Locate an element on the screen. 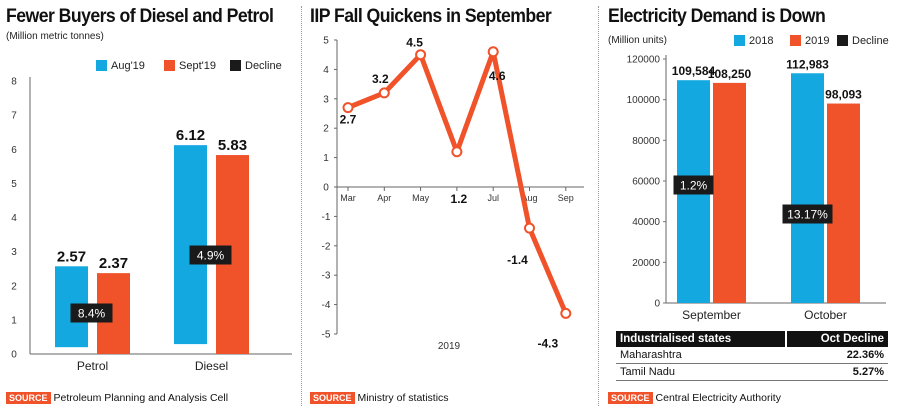  point-value-label: 4.6 is located at coordinates (497, 76).